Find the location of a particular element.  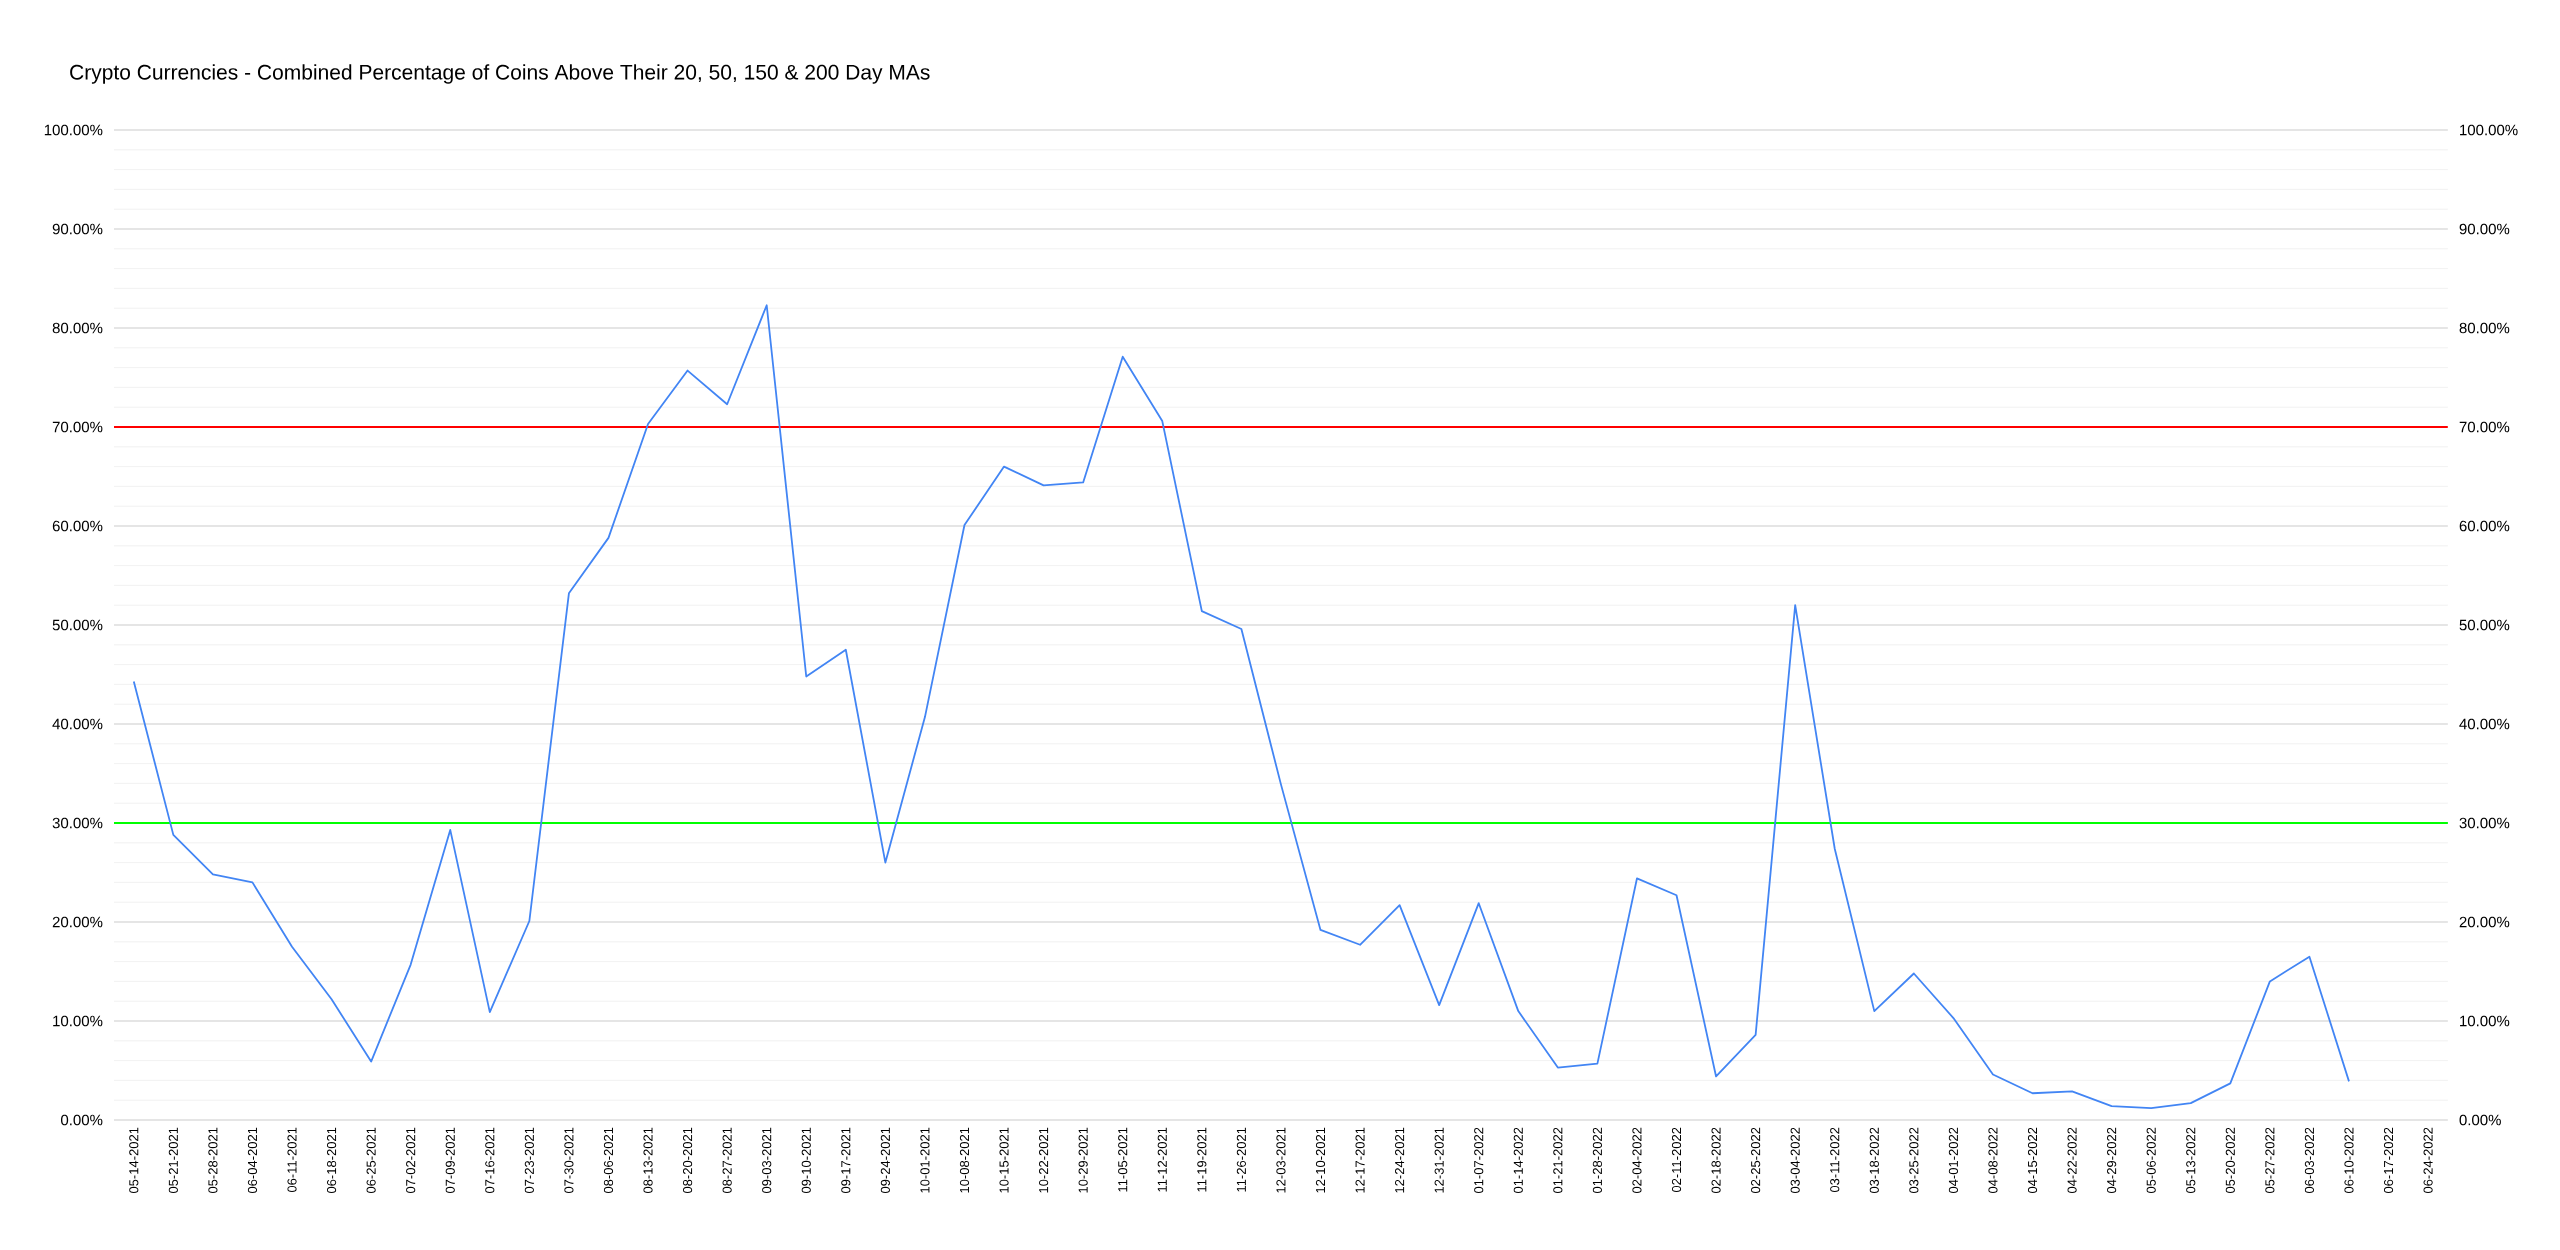

x-tick-label: 08-06-2021 is located at coordinates (608, 1160).